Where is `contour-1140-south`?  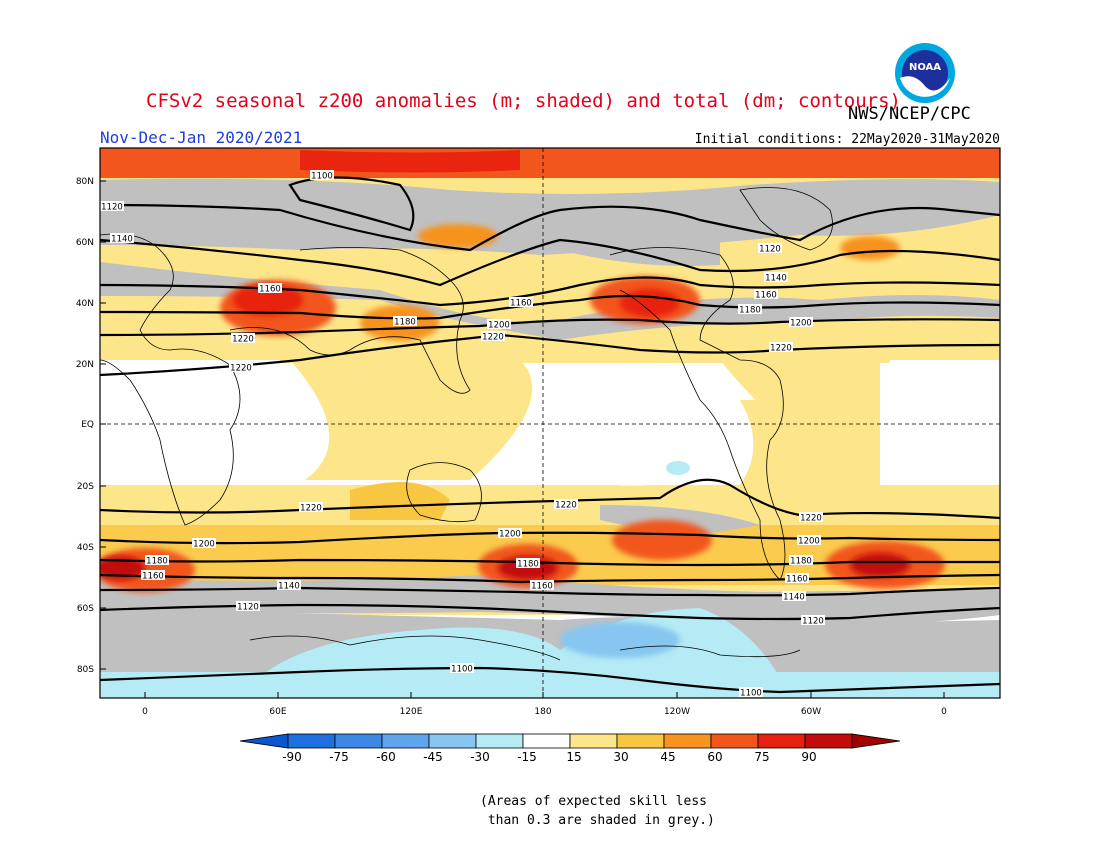 contour-1140-south is located at coordinates (550, 591).